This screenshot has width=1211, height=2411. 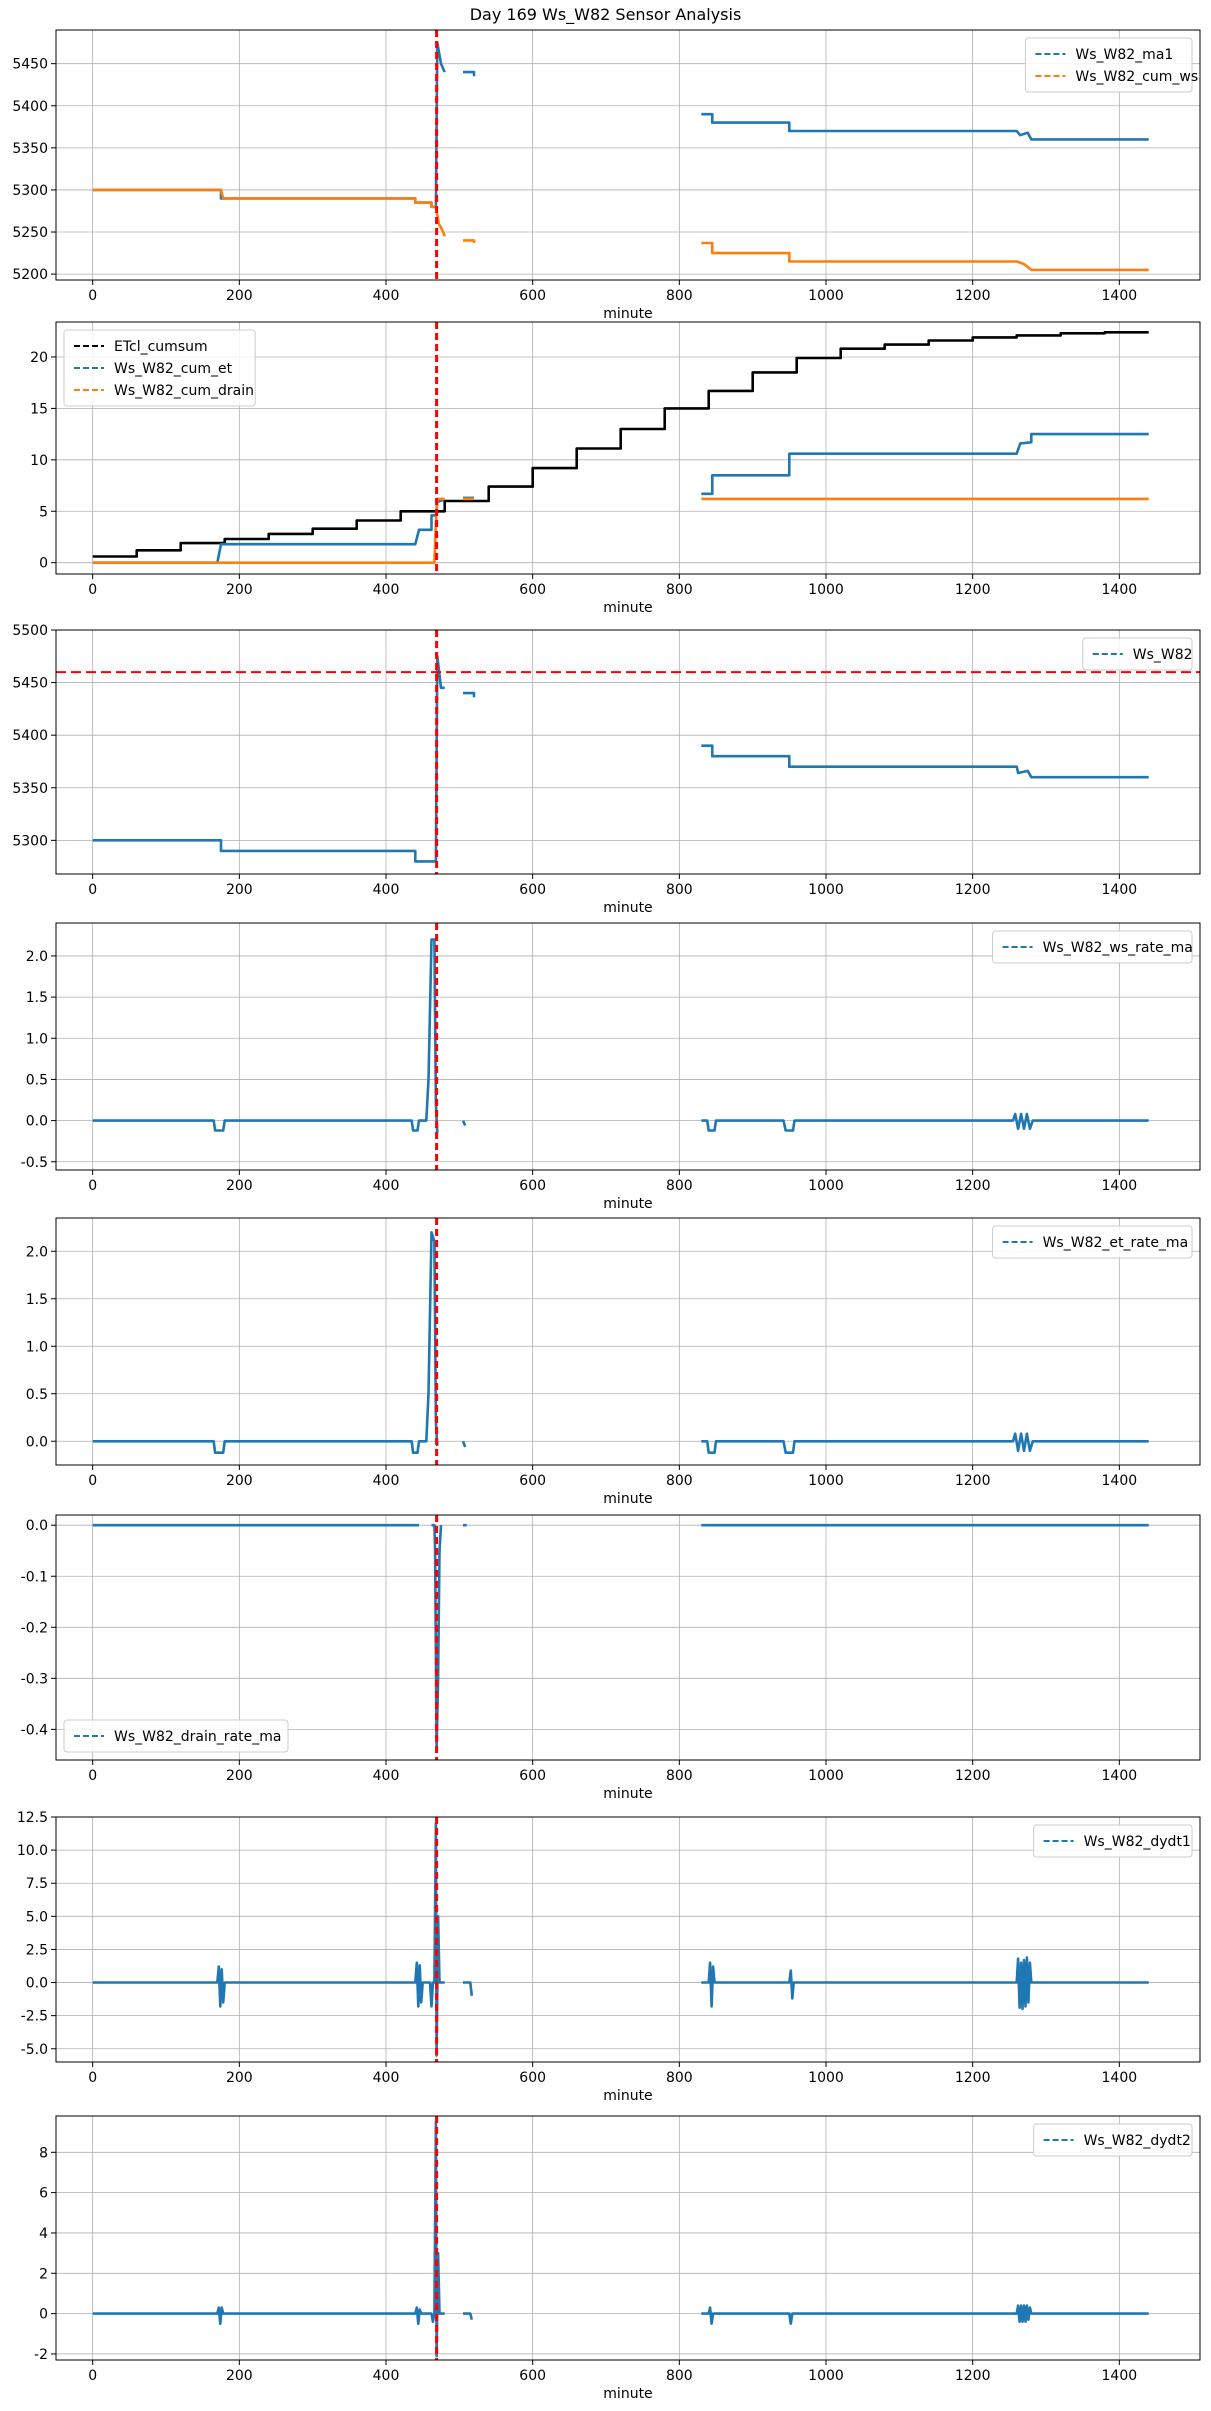 What do you see at coordinates (32, 1851) in the screenshot?
I see `y-tick-label: 10.0` at bounding box center [32, 1851].